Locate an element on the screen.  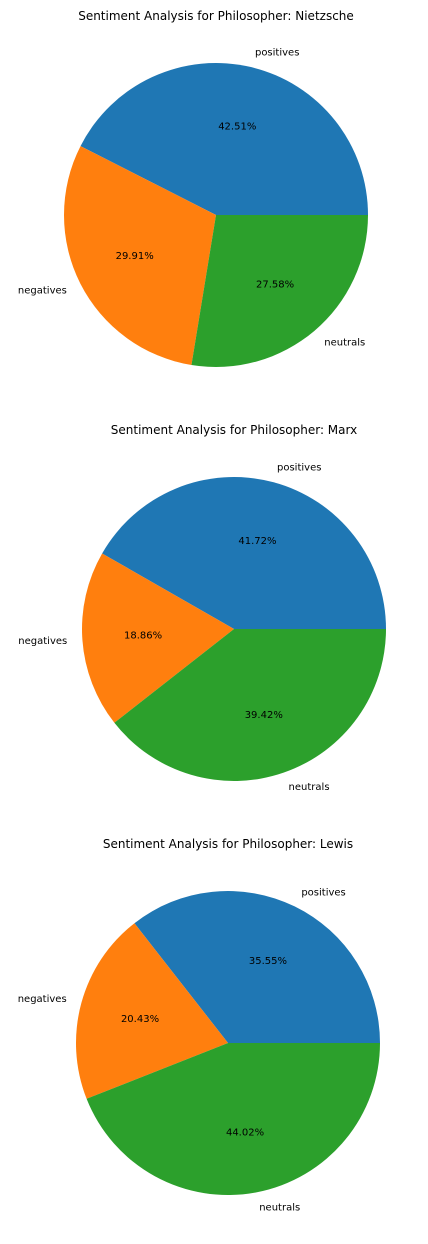
percent-label-negatives: 18.86% is located at coordinates (143, 636).